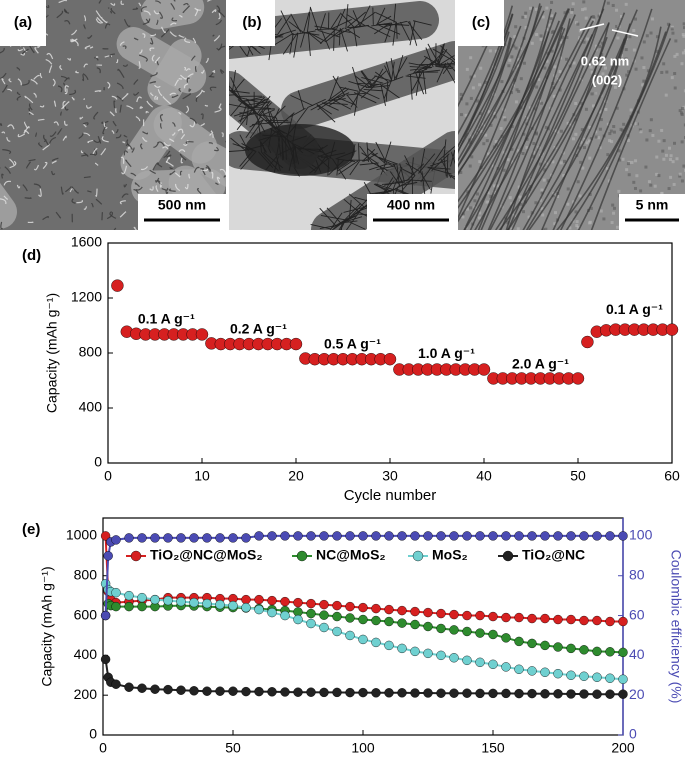 This screenshot has width=685, height=761. I want to click on label-box, so click(23, 23).